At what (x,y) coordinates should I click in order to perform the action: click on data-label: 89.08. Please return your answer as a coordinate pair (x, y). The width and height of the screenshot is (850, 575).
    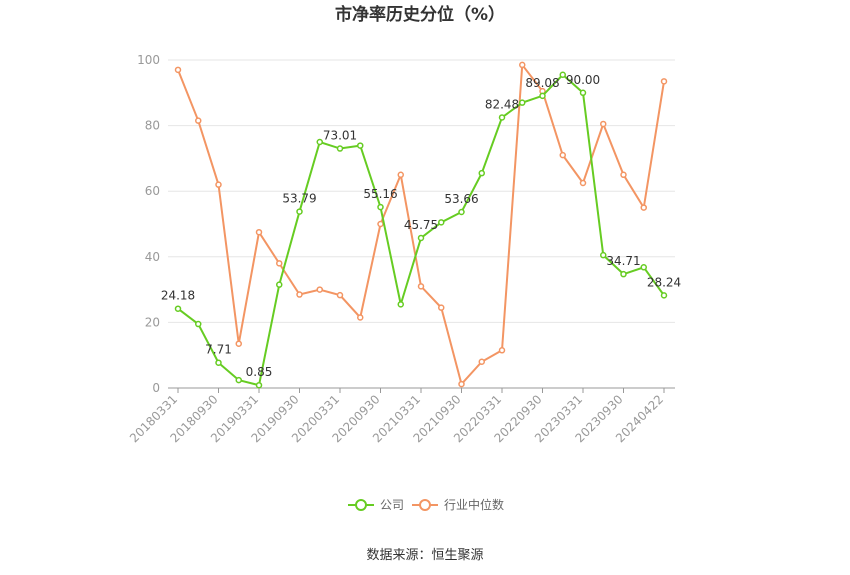
    Looking at the image, I should click on (542, 83).